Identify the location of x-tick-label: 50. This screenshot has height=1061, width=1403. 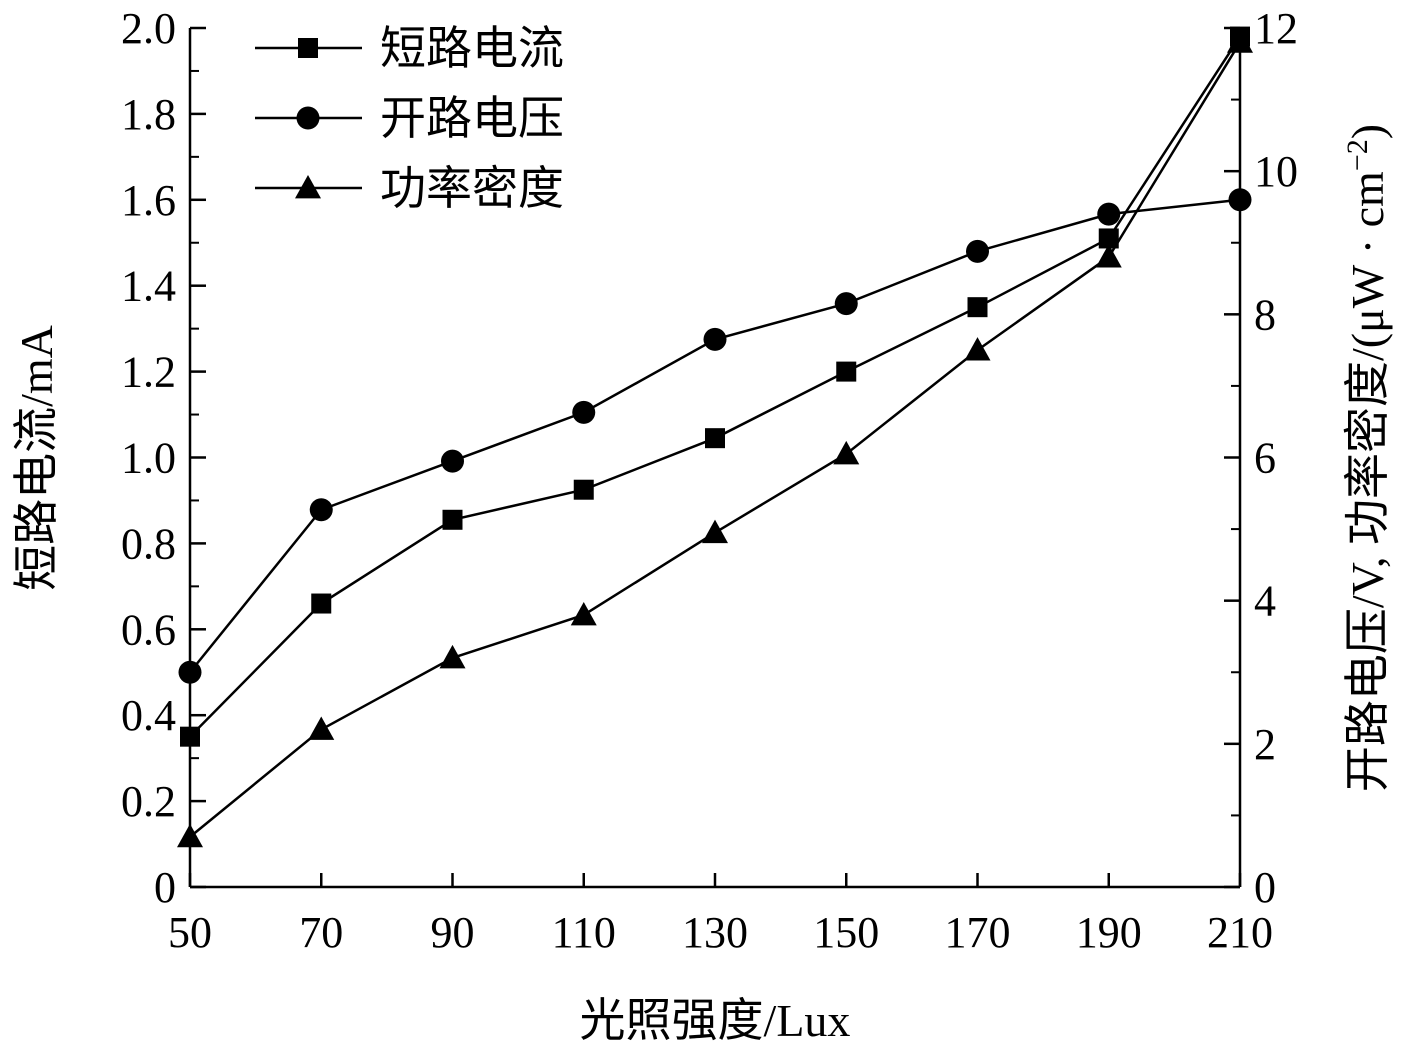
(190, 932).